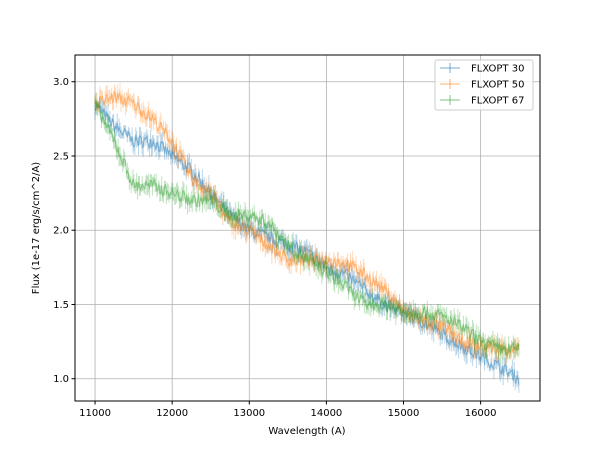 This screenshot has height=454, width=600. I want to click on x-tick-label: 16000, so click(481, 413).